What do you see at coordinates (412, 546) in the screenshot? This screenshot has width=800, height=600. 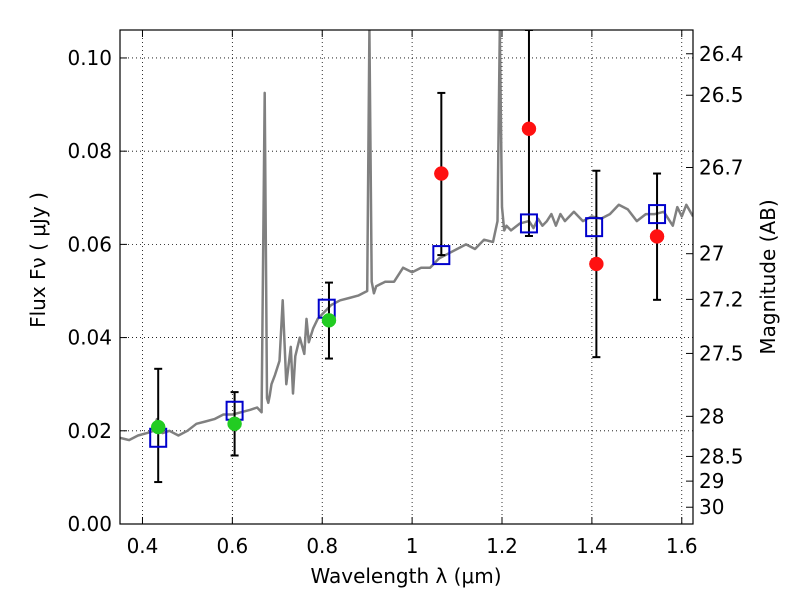 I see `x-tick-label: 1` at bounding box center [412, 546].